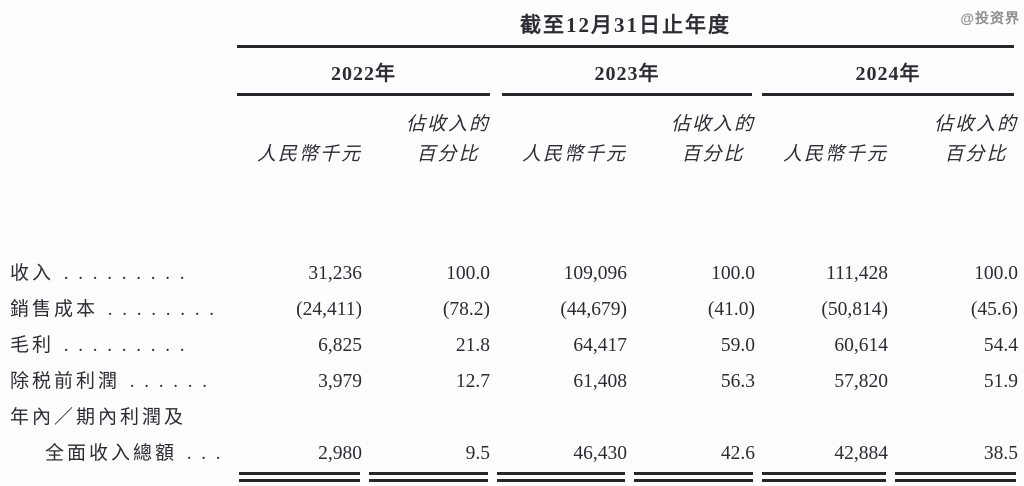  What do you see at coordinates (574, 154) in the screenshot?
I see `col-header-amount-2023: 人民幣千元` at bounding box center [574, 154].